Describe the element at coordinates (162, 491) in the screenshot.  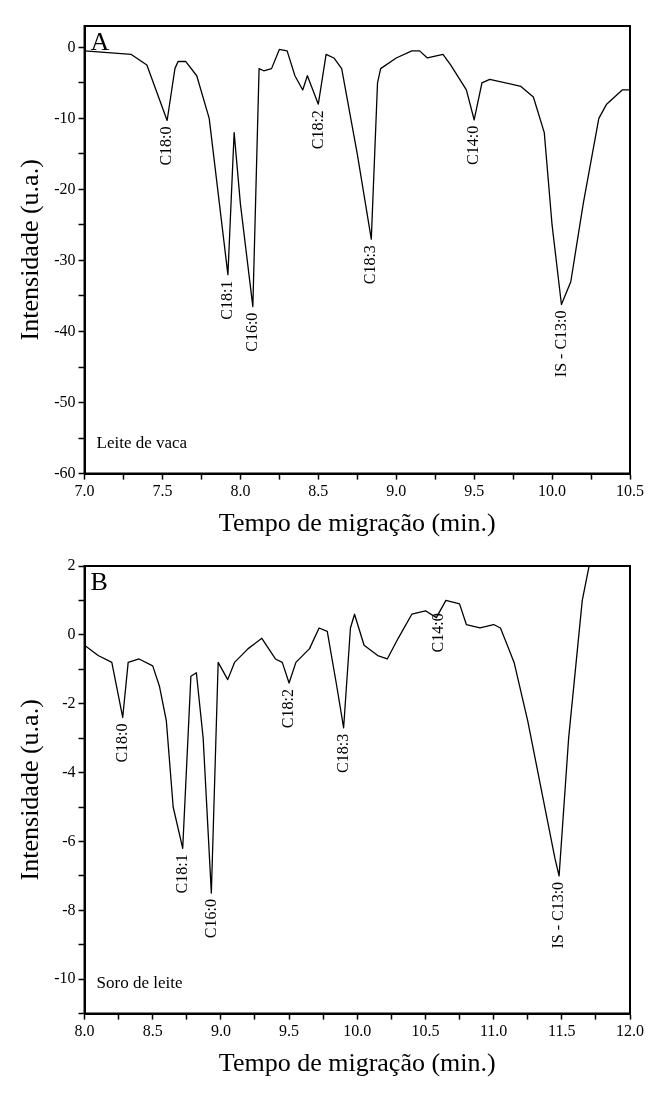
I see `x-tick-label: 7.5` at that location.